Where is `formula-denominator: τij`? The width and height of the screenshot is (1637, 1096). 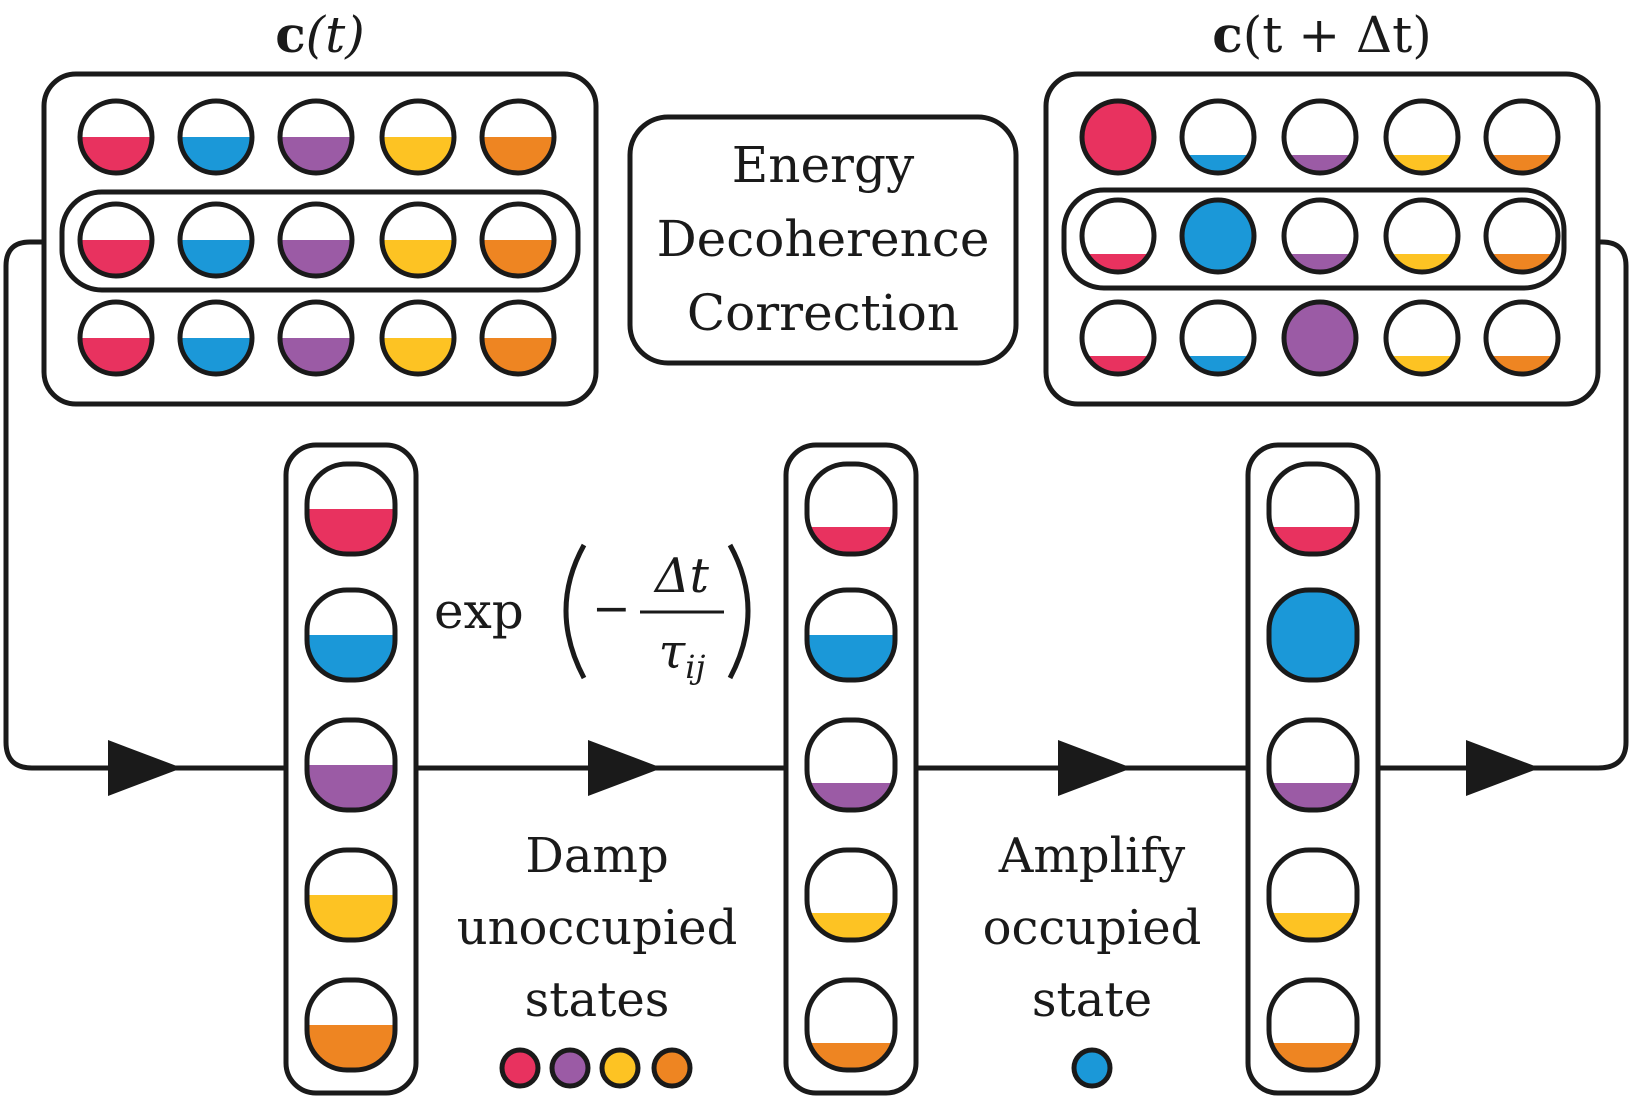 formula-denominator: τij is located at coordinates (682, 655).